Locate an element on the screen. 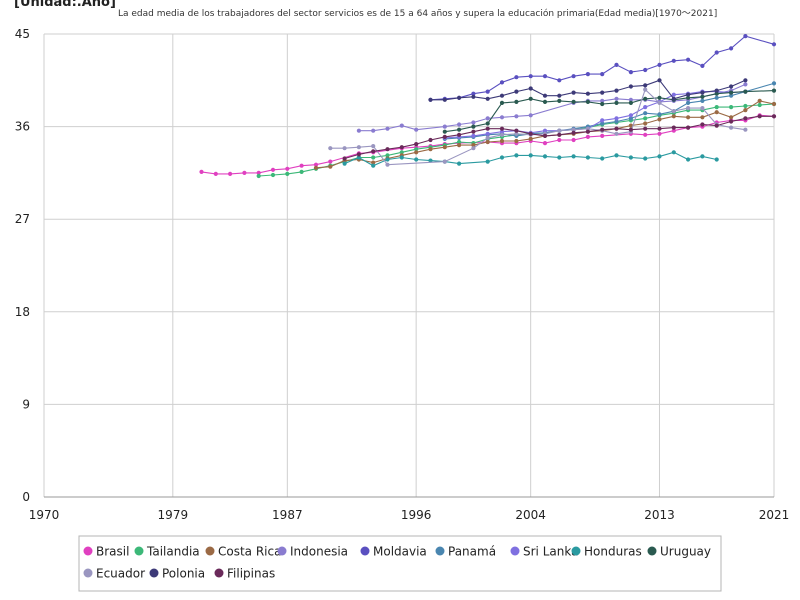 This screenshot has height=600, width=800. legend-label: Costa Rica is located at coordinates (249, 552).